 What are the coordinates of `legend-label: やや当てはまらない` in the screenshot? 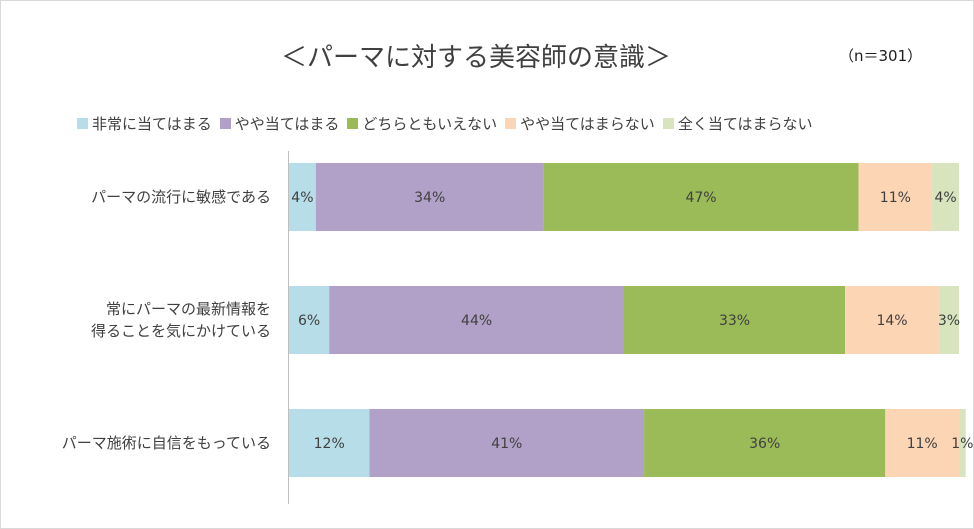 It's located at (587, 124).